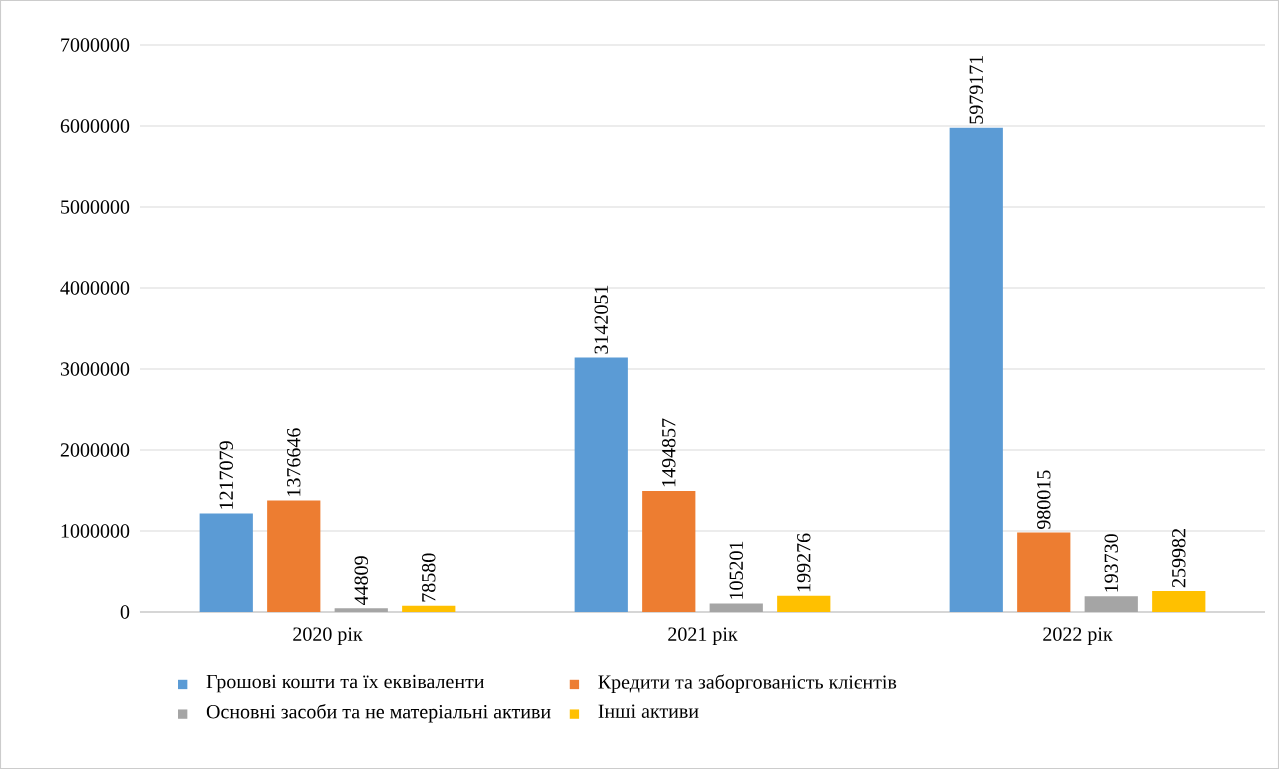 The height and width of the screenshot is (769, 1279). I want to click on legend-label: Інші активи, so click(648, 711).